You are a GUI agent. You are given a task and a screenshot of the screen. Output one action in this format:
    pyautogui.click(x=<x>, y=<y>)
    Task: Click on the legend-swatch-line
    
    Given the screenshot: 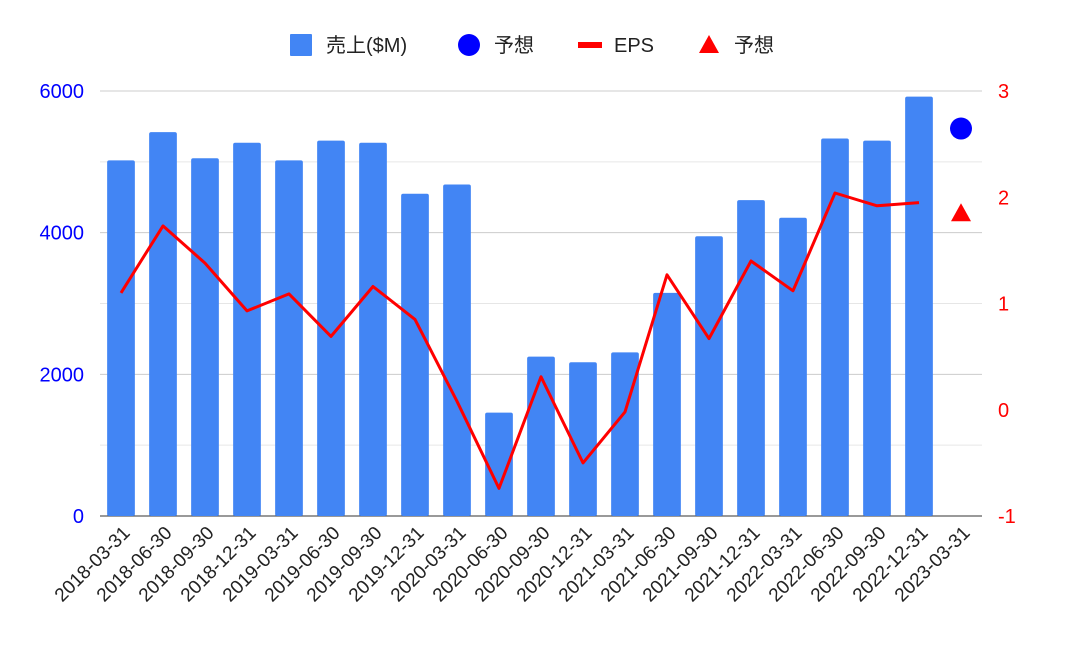 What is the action you would take?
    pyautogui.click(x=590, y=45)
    